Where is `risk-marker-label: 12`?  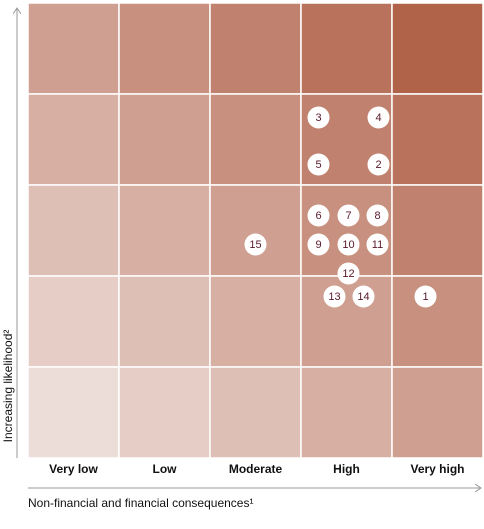
risk-marker-label: 12 is located at coordinates (348, 274).